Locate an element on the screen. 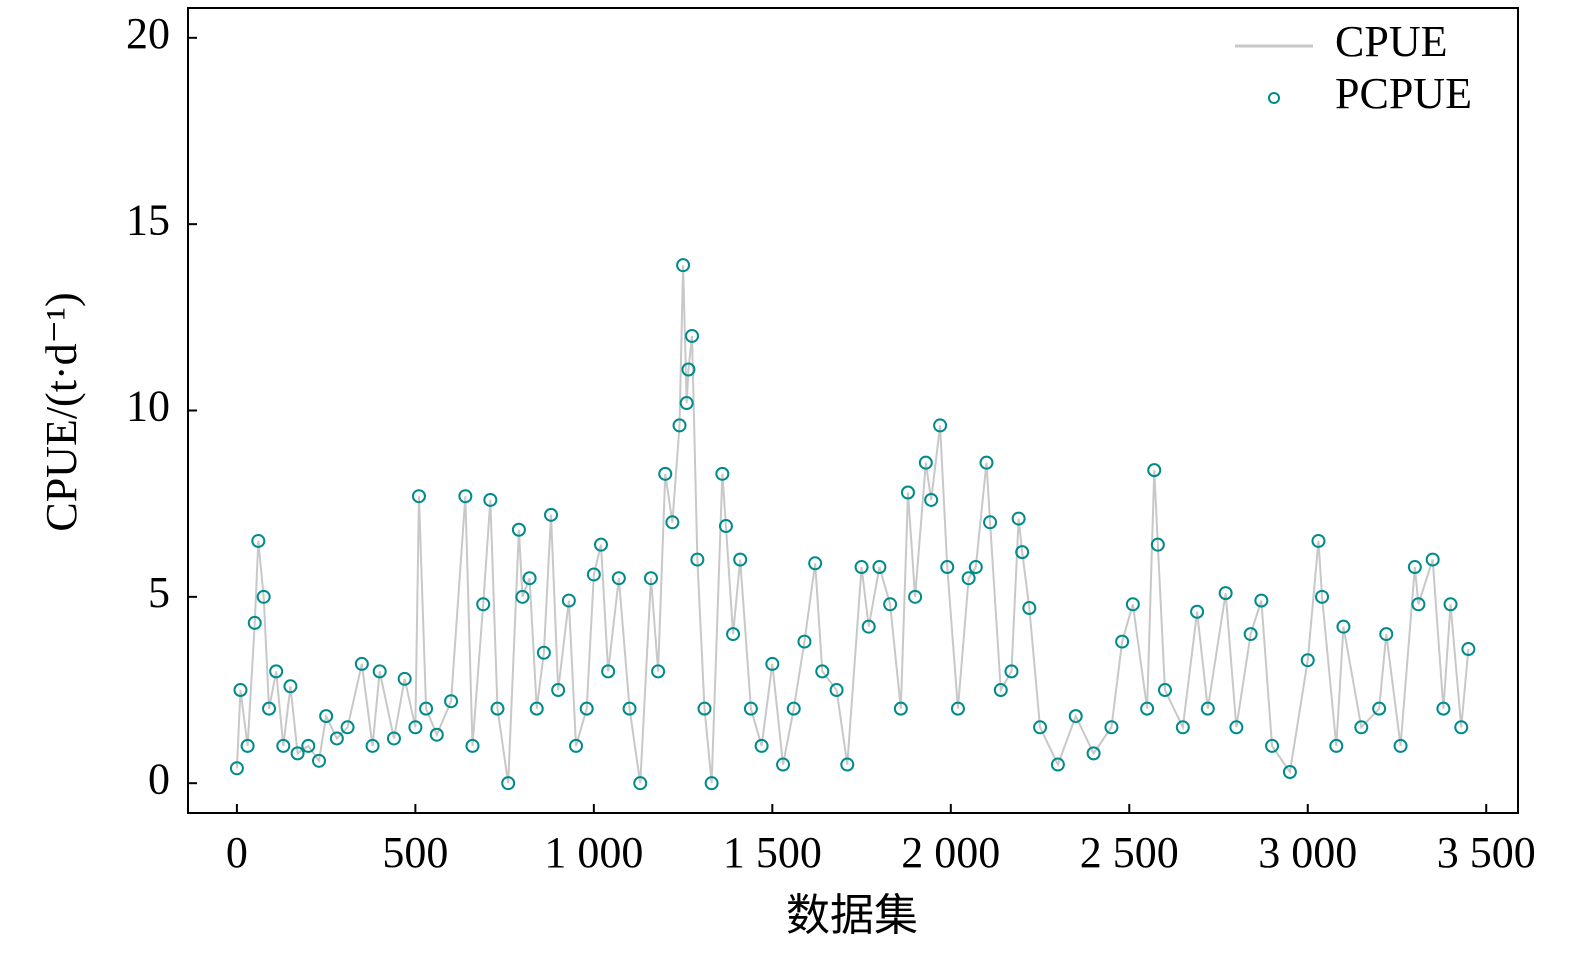 The height and width of the screenshot is (965, 1575). x-tick-label: 3 000 is located at coordinates (1307, 852).